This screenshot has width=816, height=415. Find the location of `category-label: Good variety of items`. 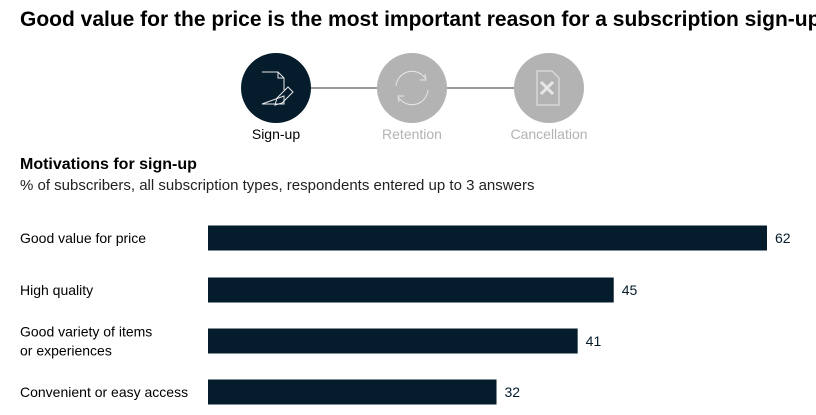

category-label: Good variety of items is located at coordinates (86, 332).